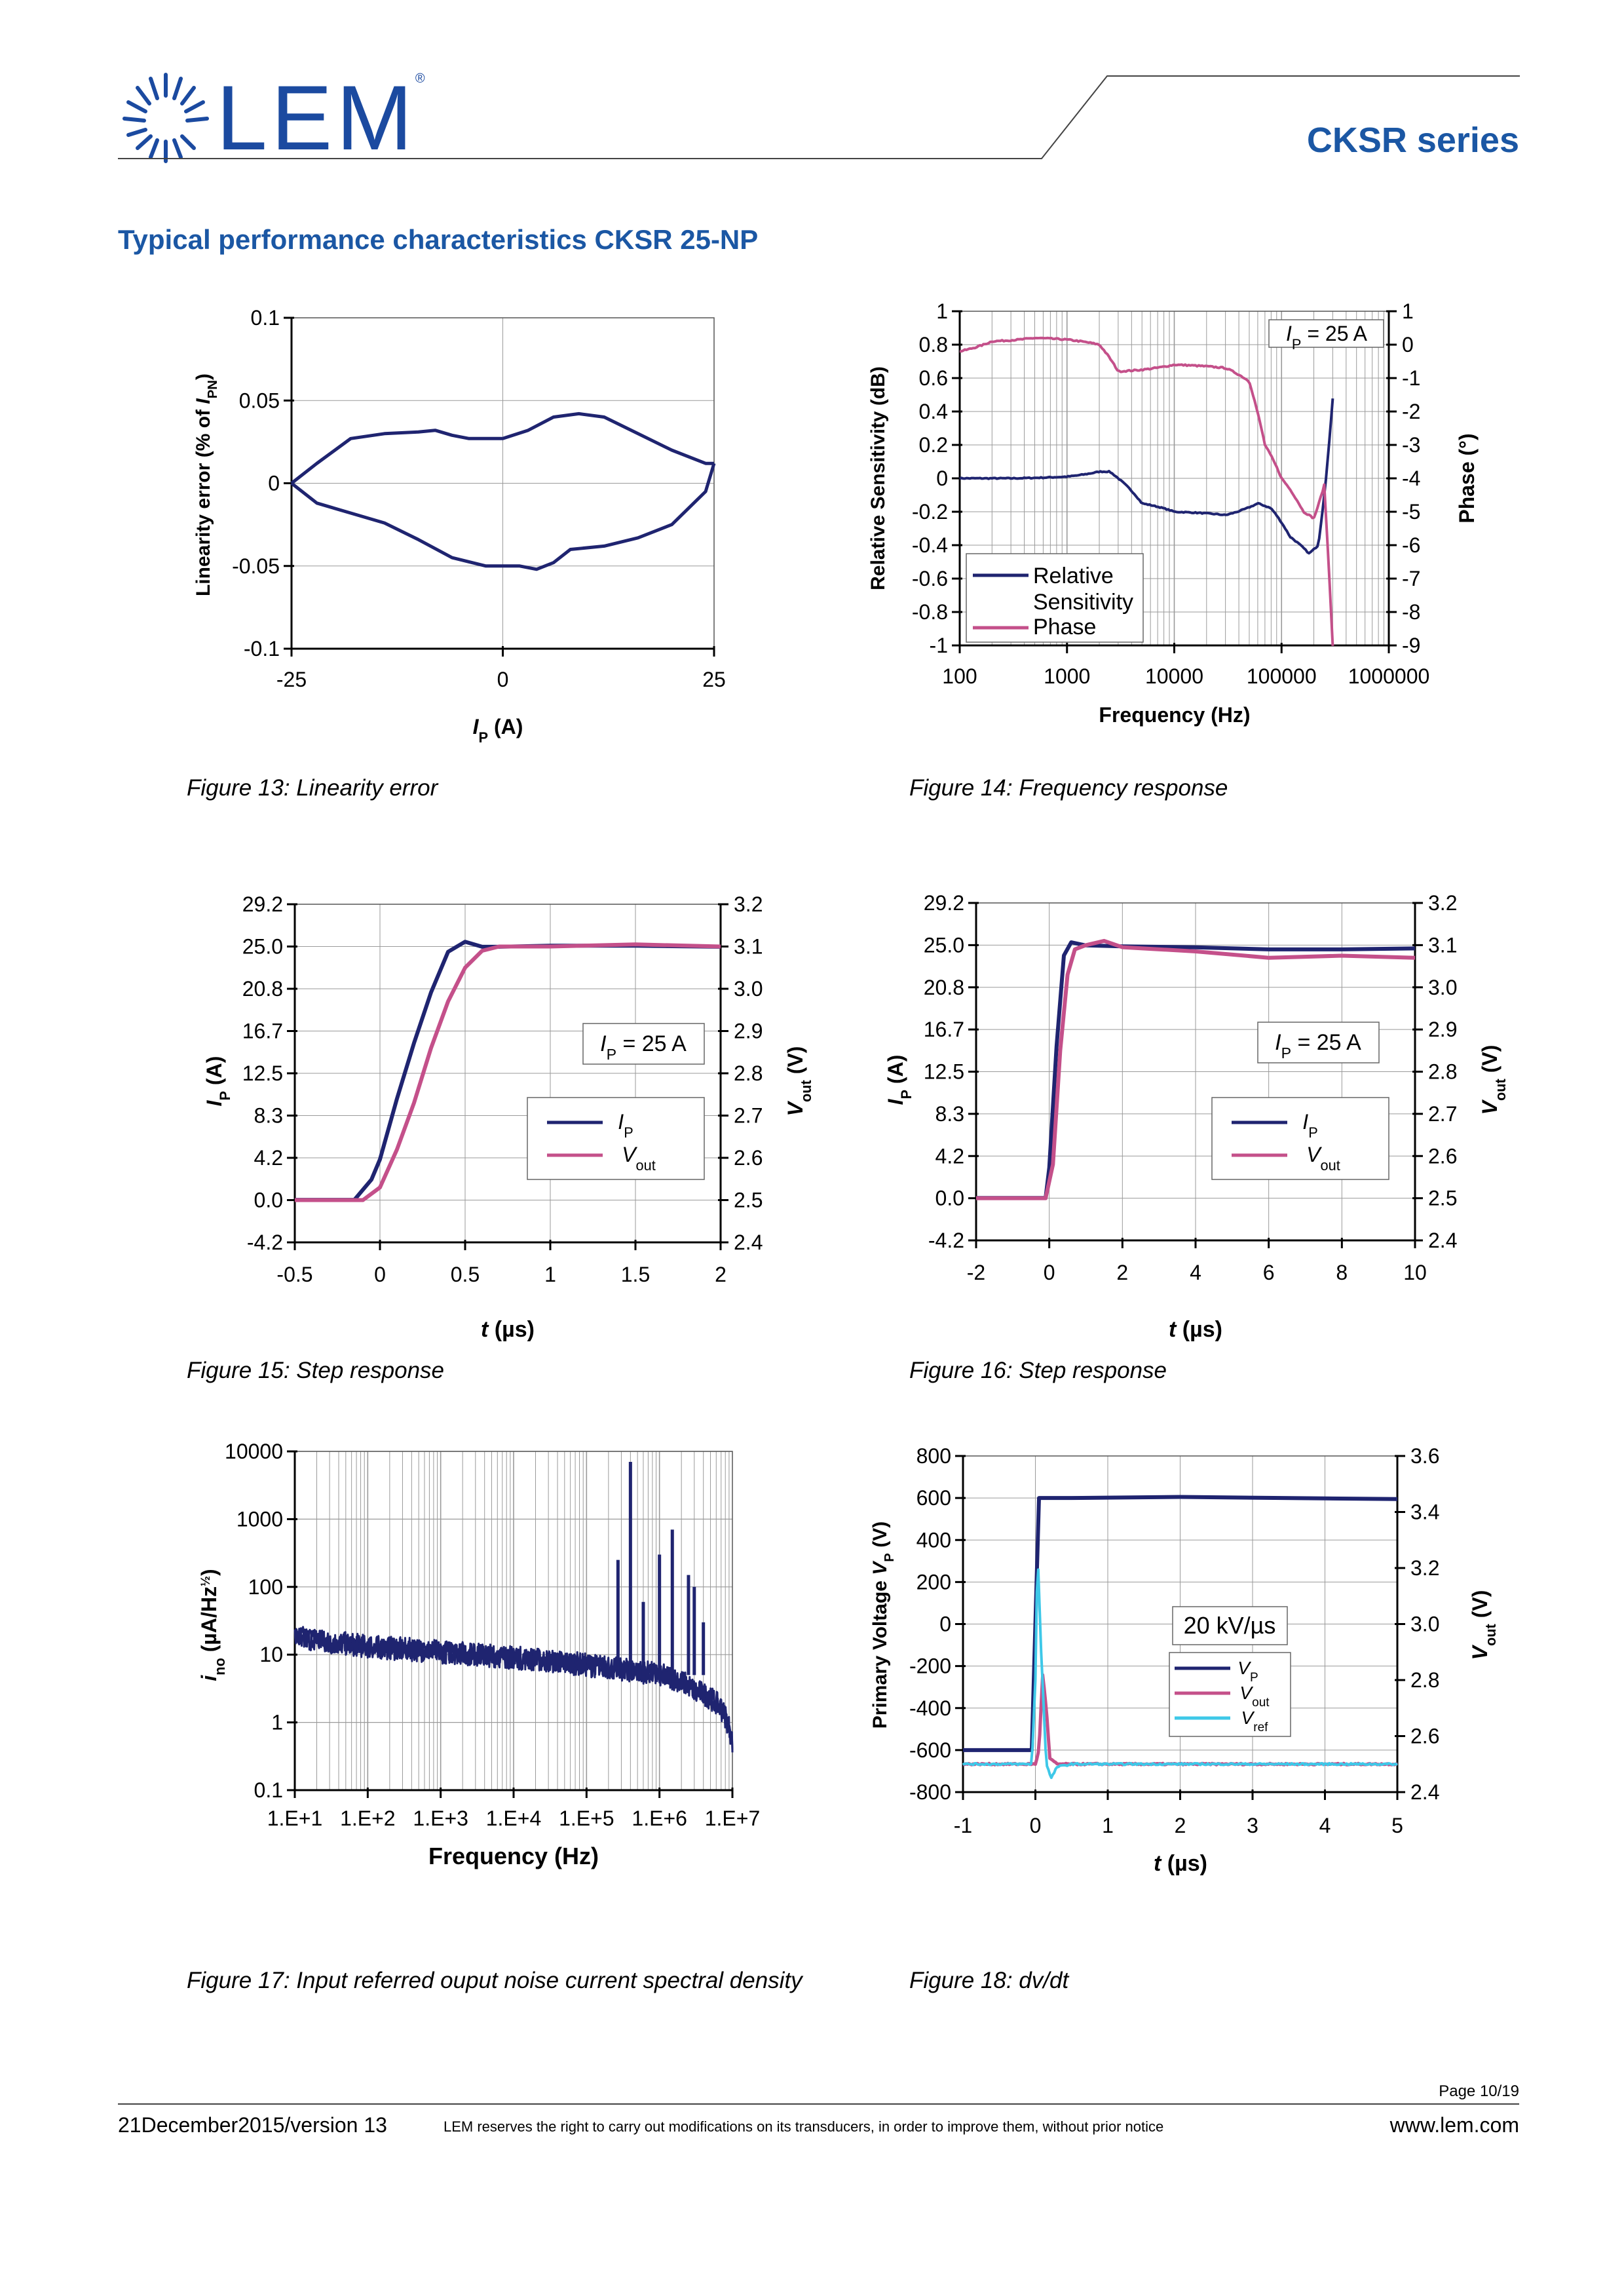 Image resolution: width=1624 pixels, height=2296 pixels. Describe the element at coordinates (271, 1654) in the screenshot. I see `y-tick-label: 10` at that location.